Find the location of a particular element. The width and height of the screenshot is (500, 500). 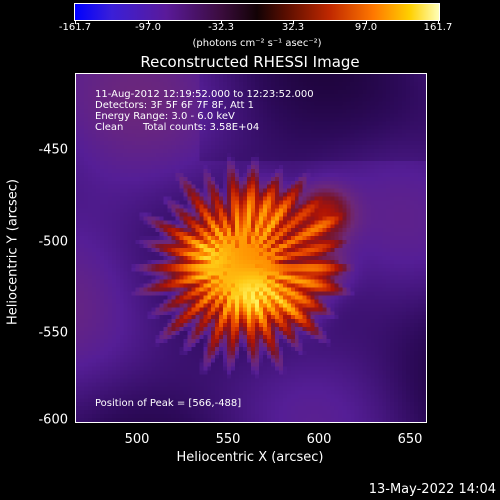

colorbar-tick: 32.3 is located at coordinates (293, 27).